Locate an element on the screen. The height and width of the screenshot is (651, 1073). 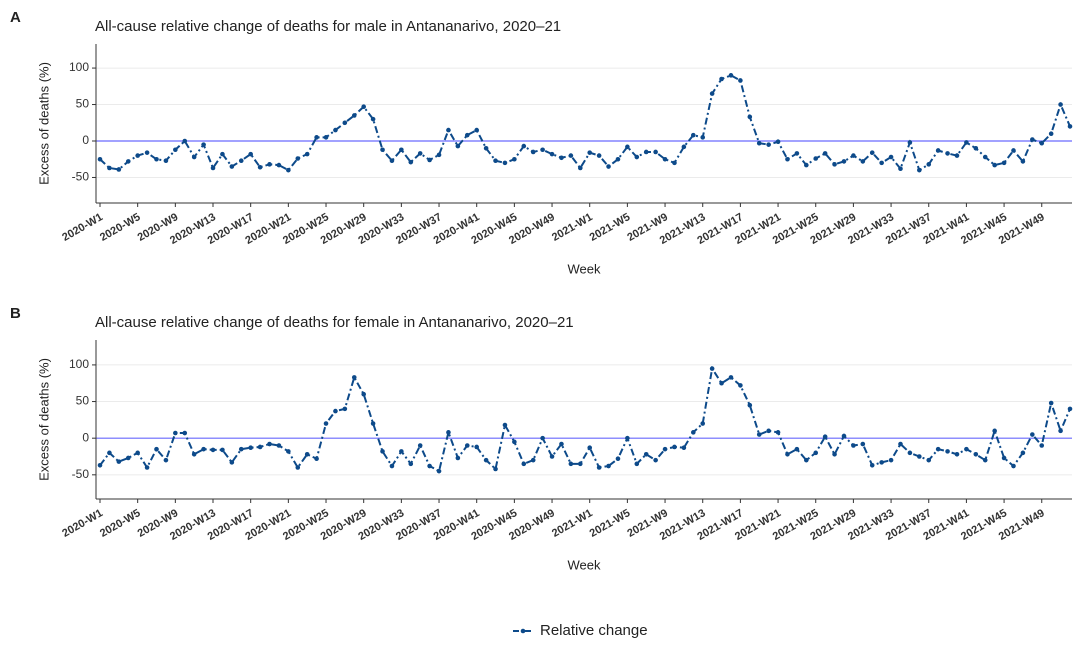
x-tick-label: 2020-W5 is located at coordinates (120, 523).